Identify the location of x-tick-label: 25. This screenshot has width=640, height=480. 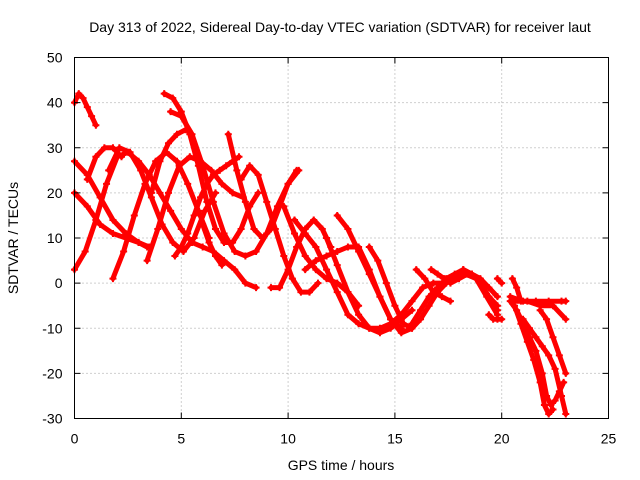
(609, 439).